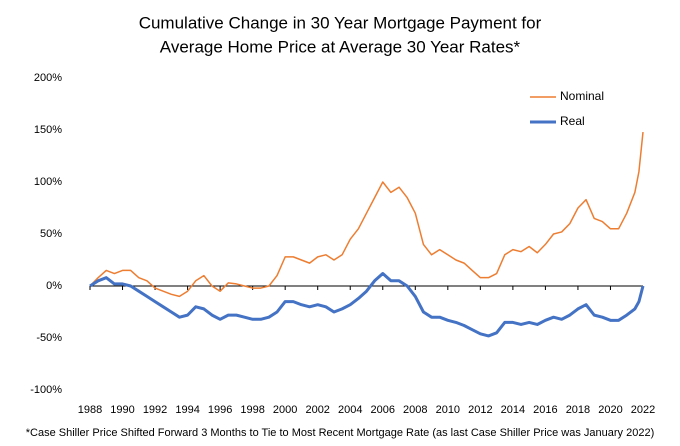  Describe the element at coordinates (51, 234) in the screenshot. I see `y-tick-label: 50%` at that location.